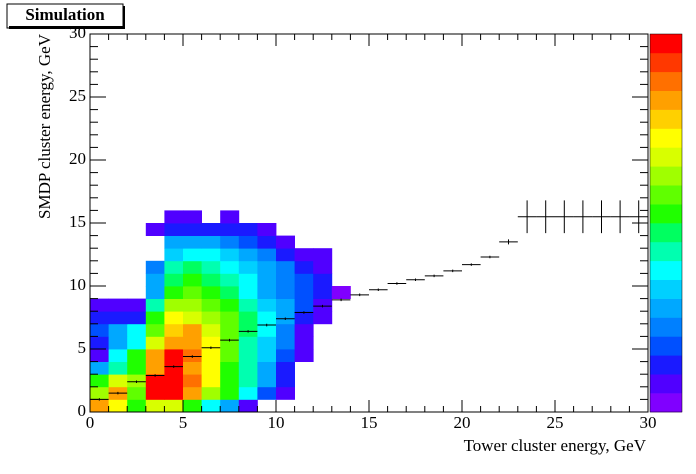 Image resolution: width=696 pixels, height=474 pixels. What do you see at coordinates (555, 422) in the screenshot?
I see `x-tick-label: 25` at bounding box center [555, 422].